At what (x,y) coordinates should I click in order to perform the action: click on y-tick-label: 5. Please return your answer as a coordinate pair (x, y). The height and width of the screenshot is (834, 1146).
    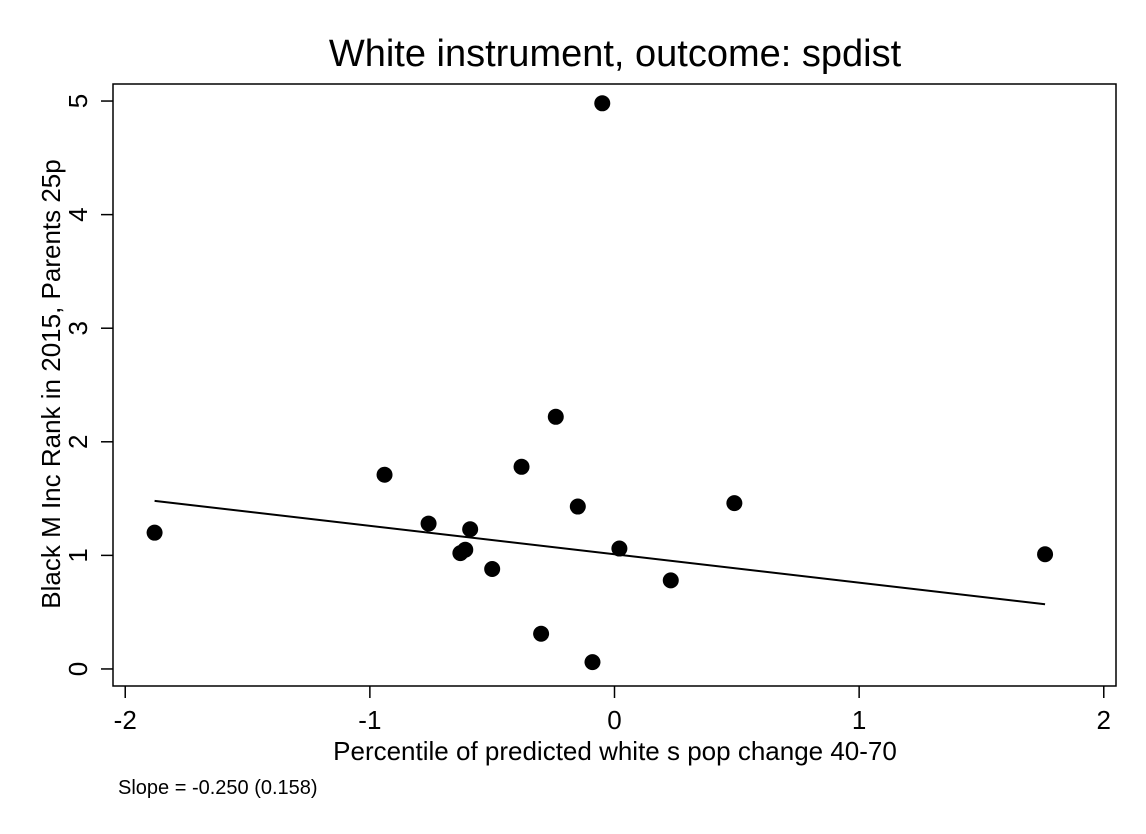
    Looking at the image, I should click on (78, 101).